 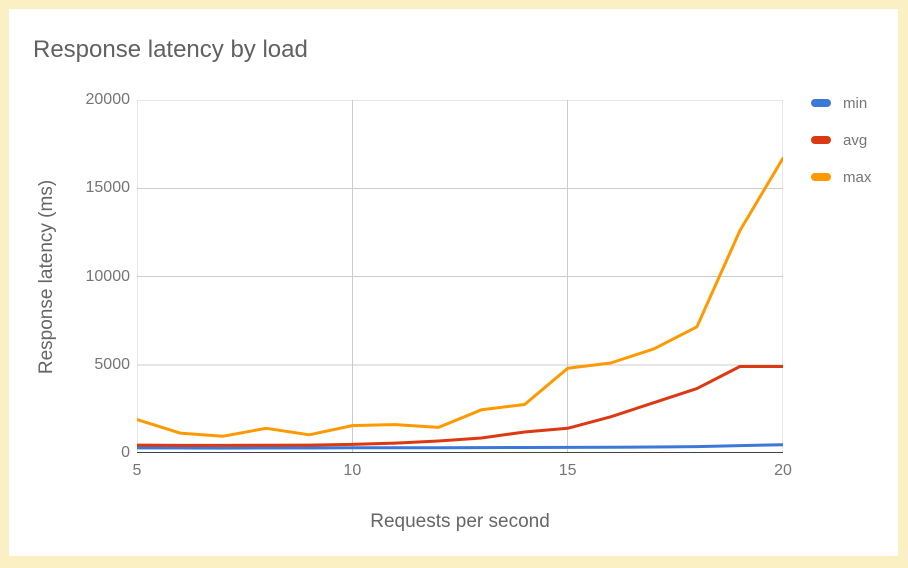 What do you see at coordinates (841, 150) in the screenshot?
I see `legend: min avg max` at bounding box center [841, 150].